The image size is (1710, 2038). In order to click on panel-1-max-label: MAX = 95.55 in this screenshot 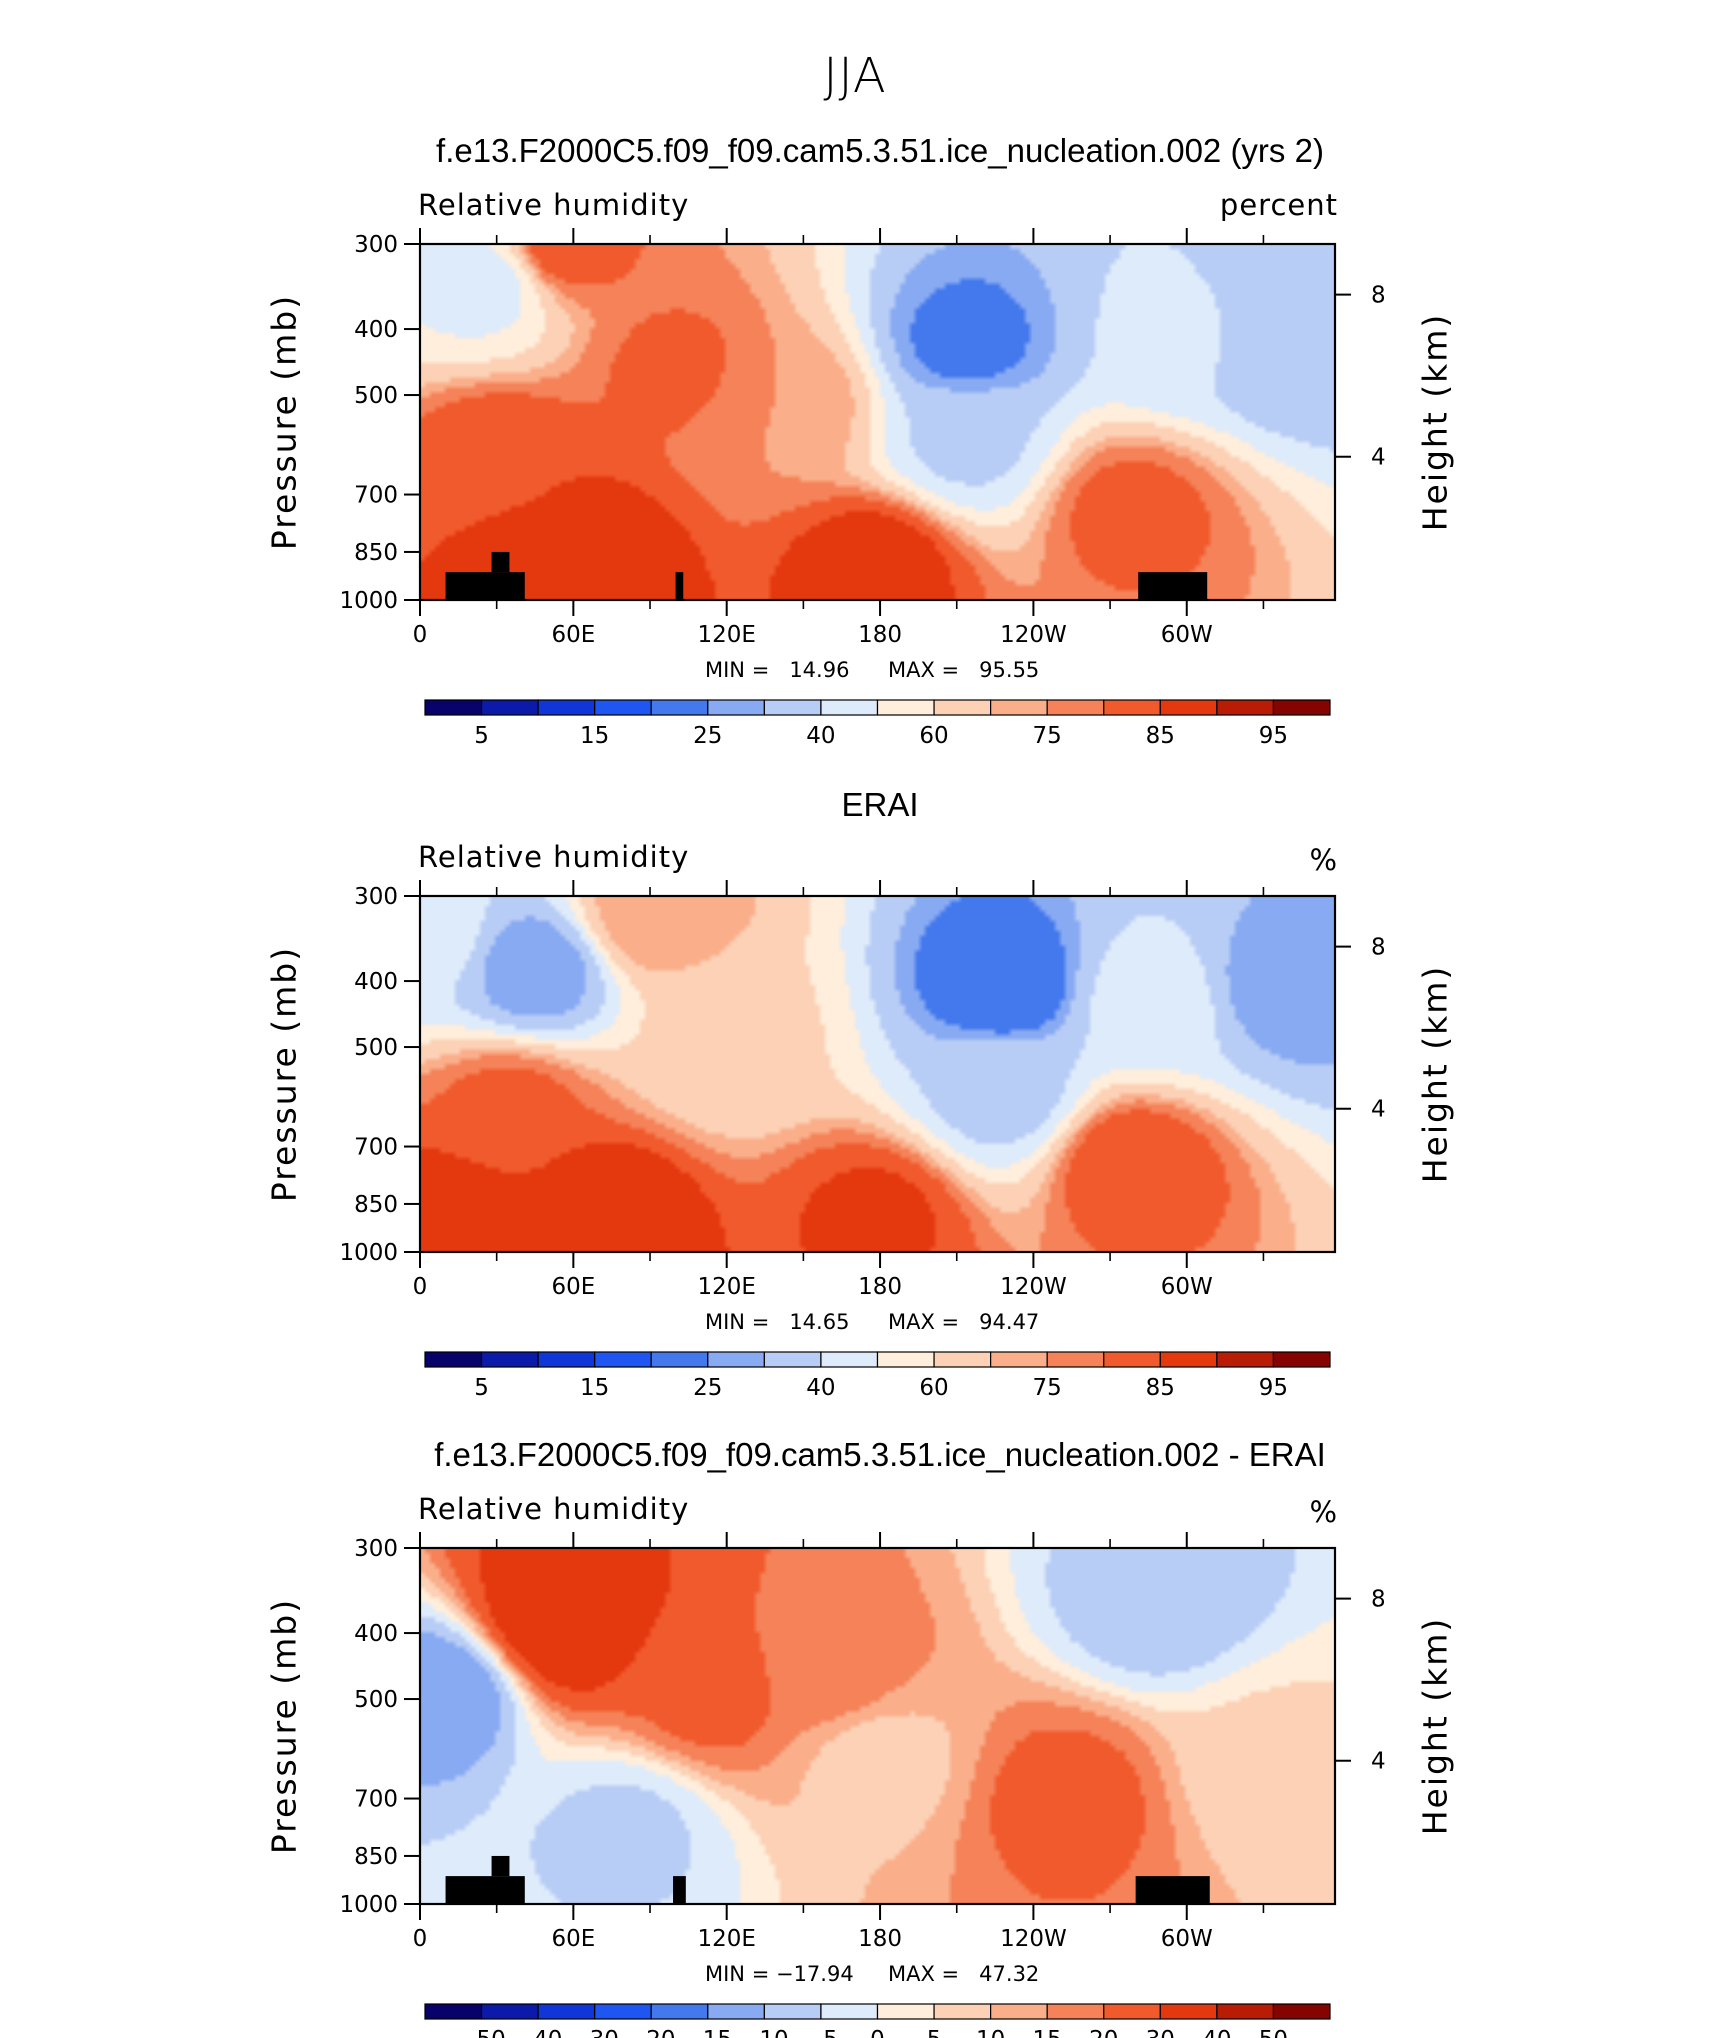, I will do `click(964, 670)`.